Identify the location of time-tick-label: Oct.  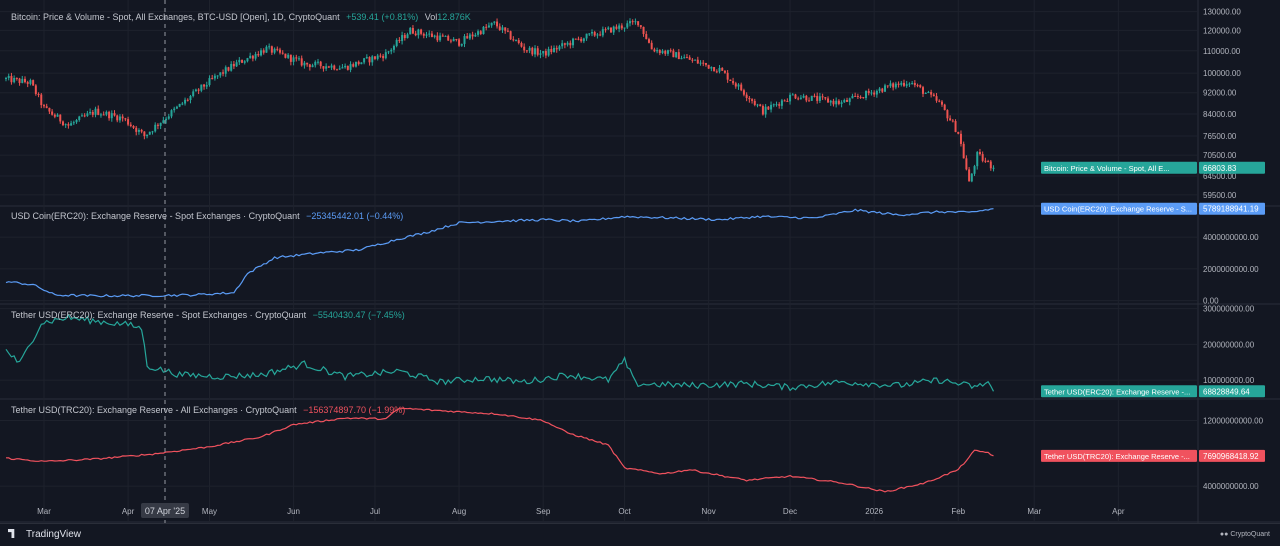
(624, 511).